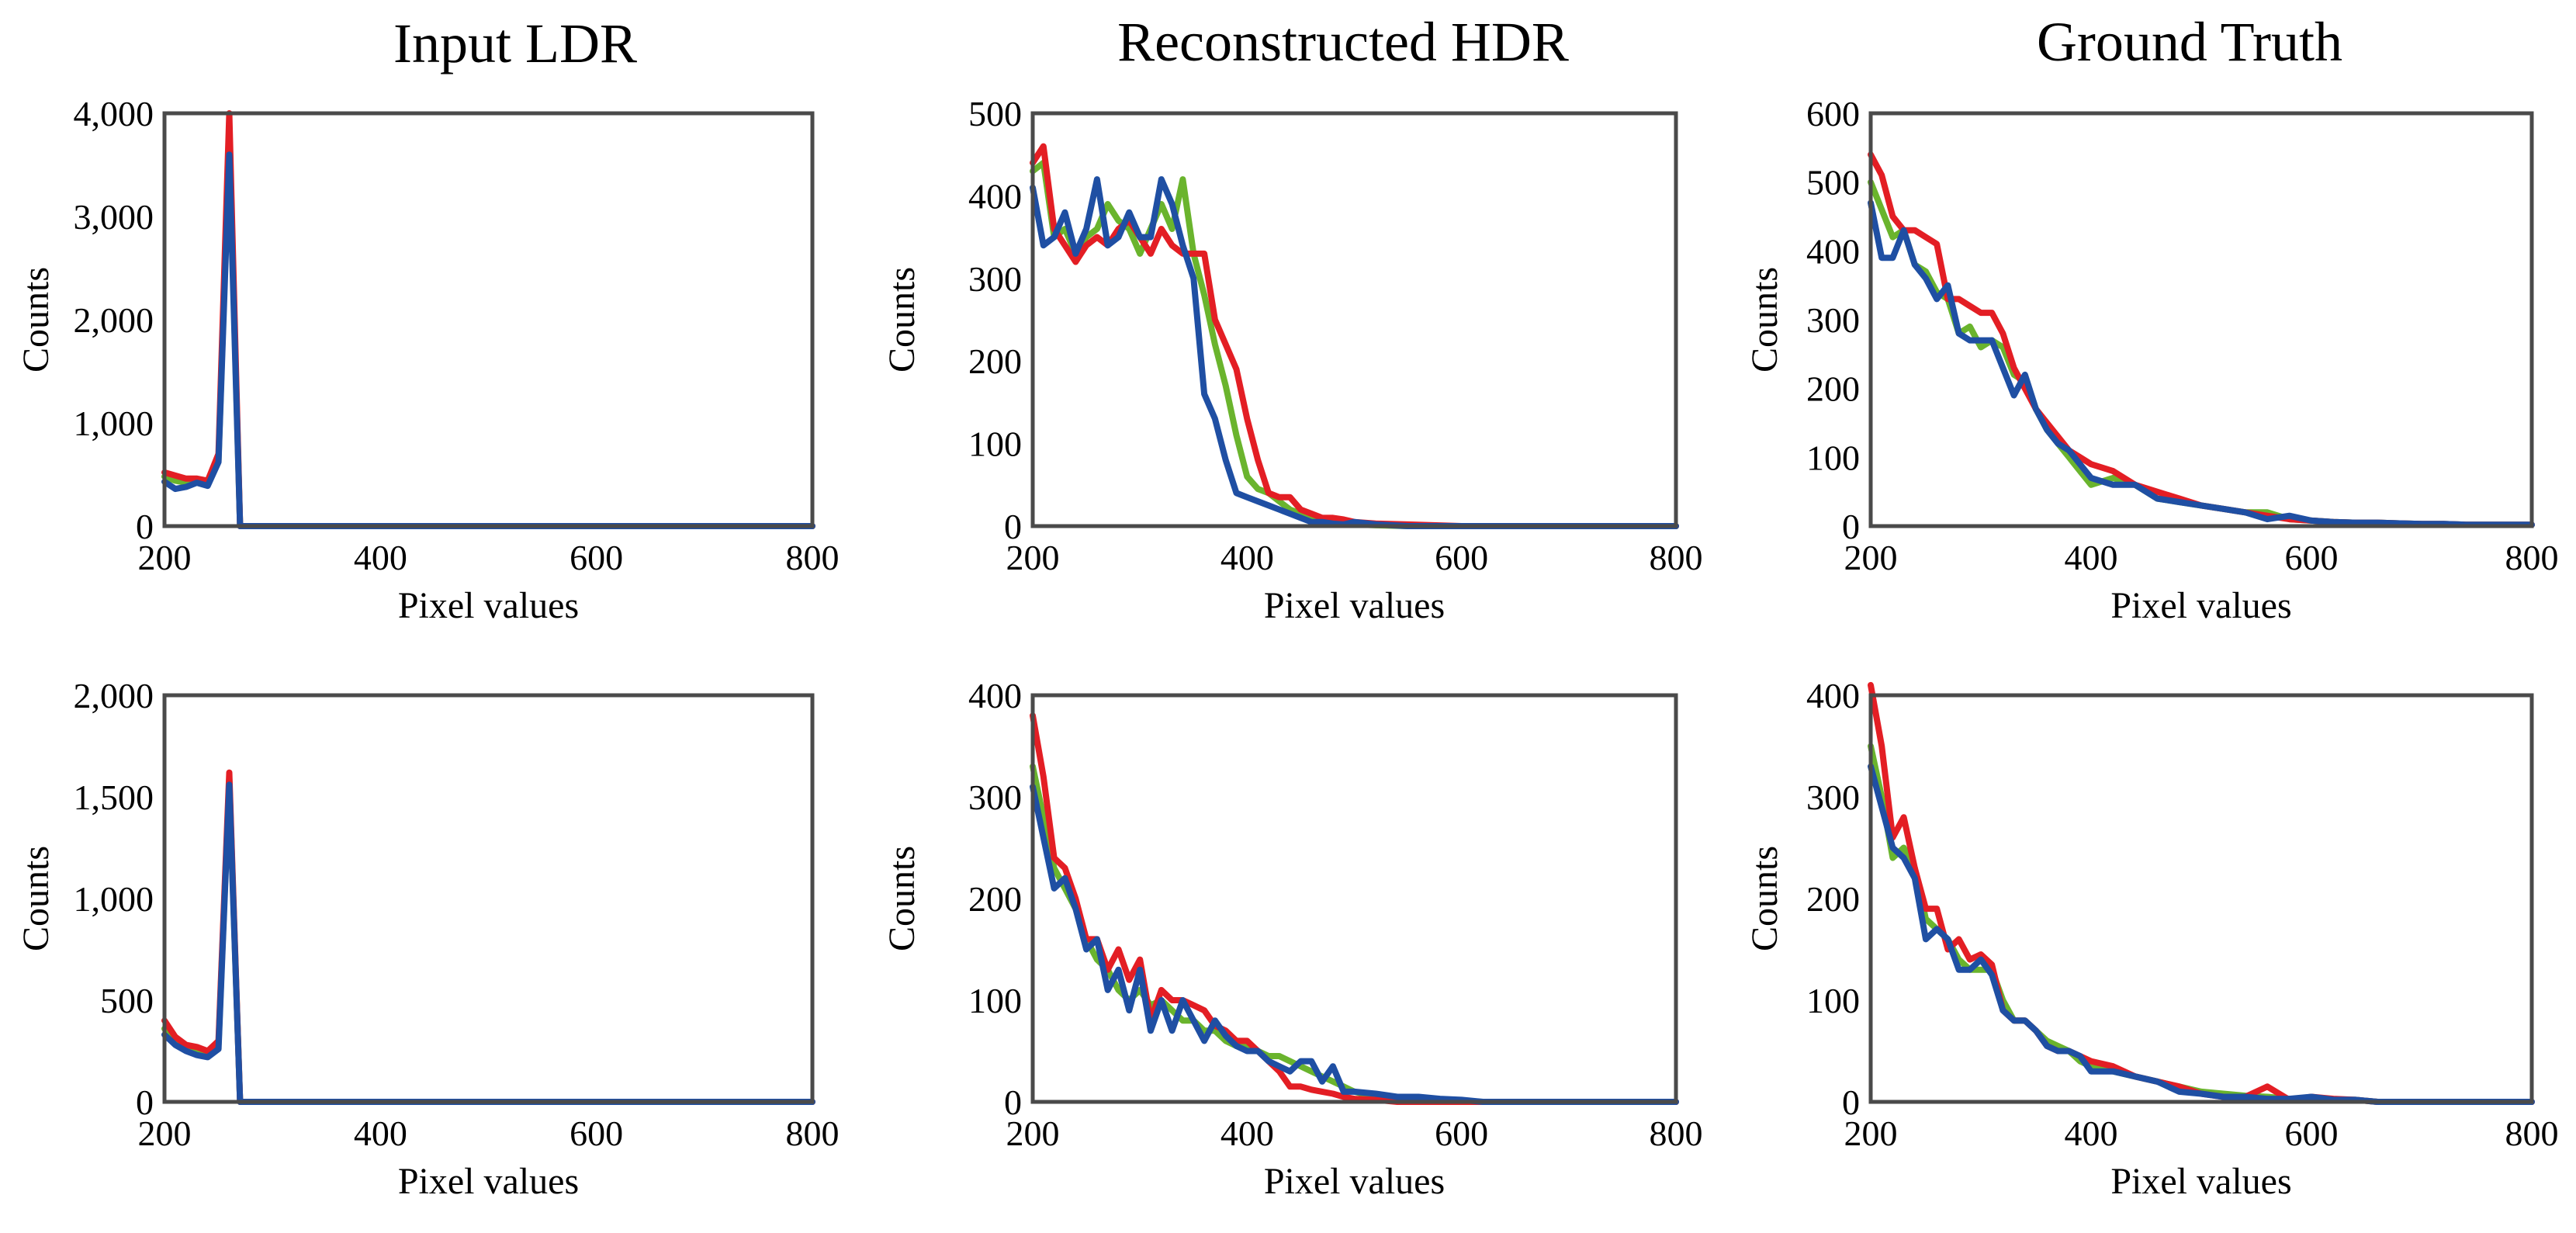 Image resolution: width=2576 pixels, height=1233 pixels. What do you see at coordinates (2189, 42) in the screenshot?
I see `column-title-ground-truth: Ground Truth` at bounding box center [2189, 42].